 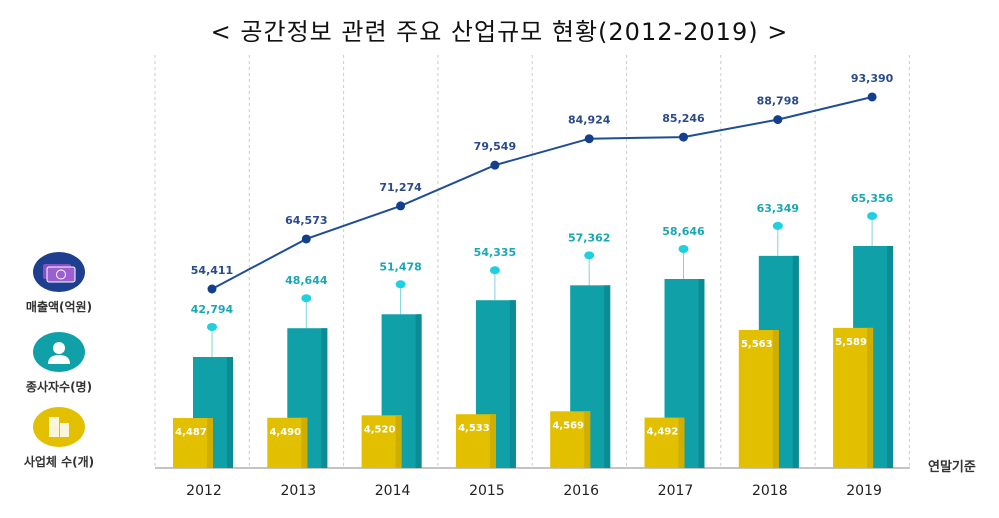 I want to click on label-companies: 4,569, so click(x=568, y=425).